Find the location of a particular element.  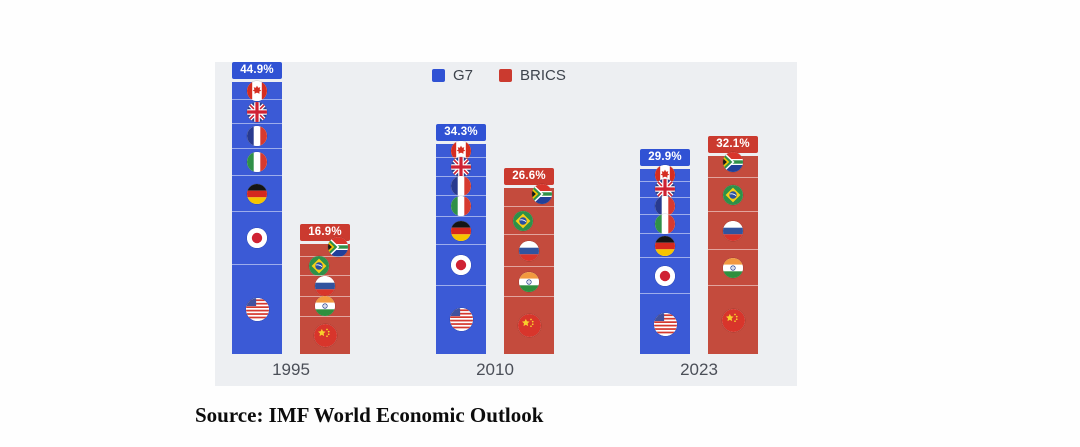

chart-legend: G7 BRICS is located at coordinates (499, 75).